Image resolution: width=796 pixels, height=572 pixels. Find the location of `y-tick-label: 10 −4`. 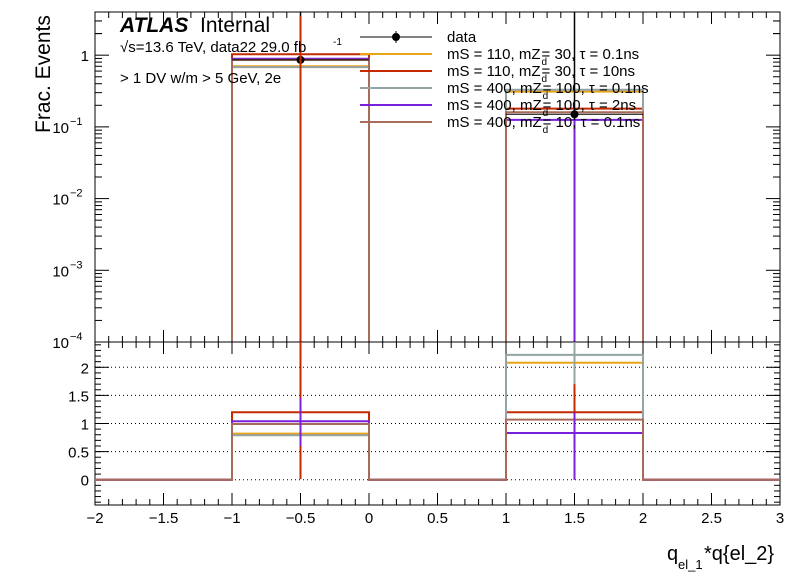

y-tick-label: 10 −4 is located at coordinates (67, 341).